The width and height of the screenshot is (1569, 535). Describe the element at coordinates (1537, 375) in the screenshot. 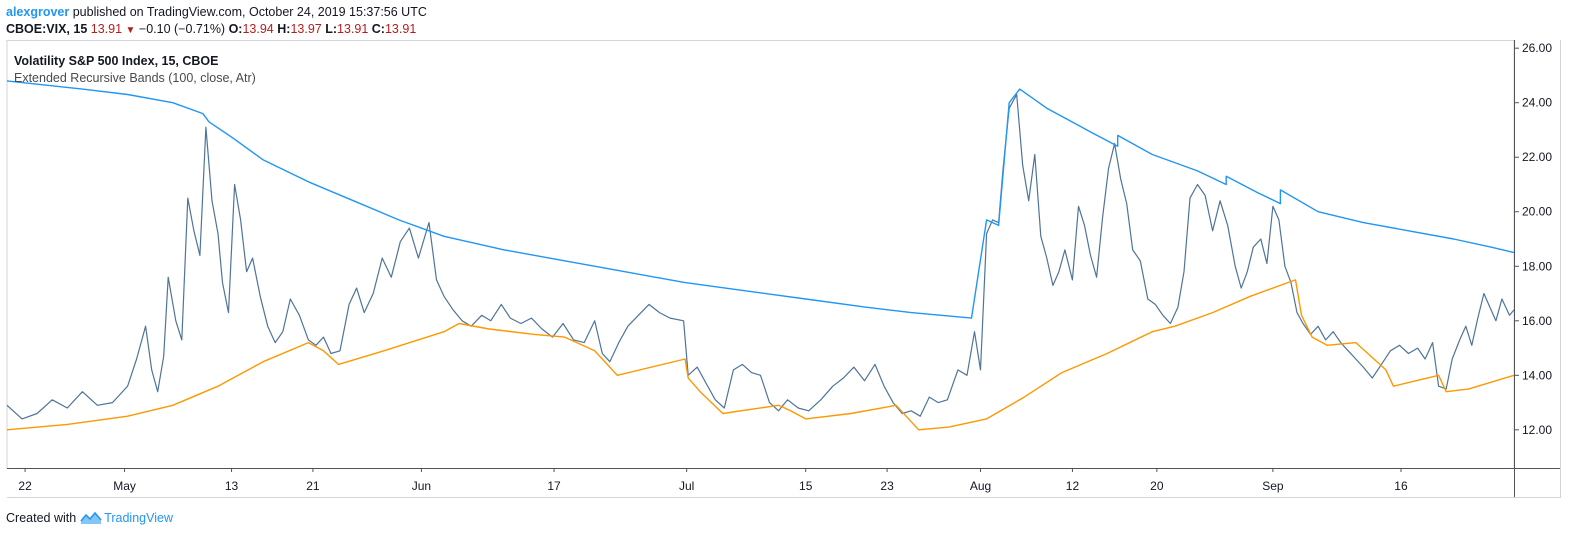

I see `y-tick-label: 14.00` at that location.